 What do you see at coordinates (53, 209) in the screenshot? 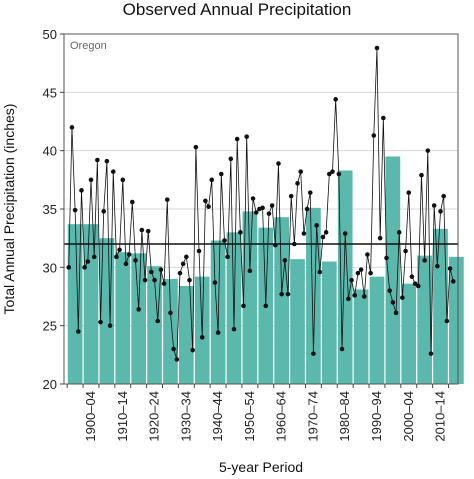
I see `y-axis: 20 25 30 35 40 45 50` at bounding box center [53, 209].